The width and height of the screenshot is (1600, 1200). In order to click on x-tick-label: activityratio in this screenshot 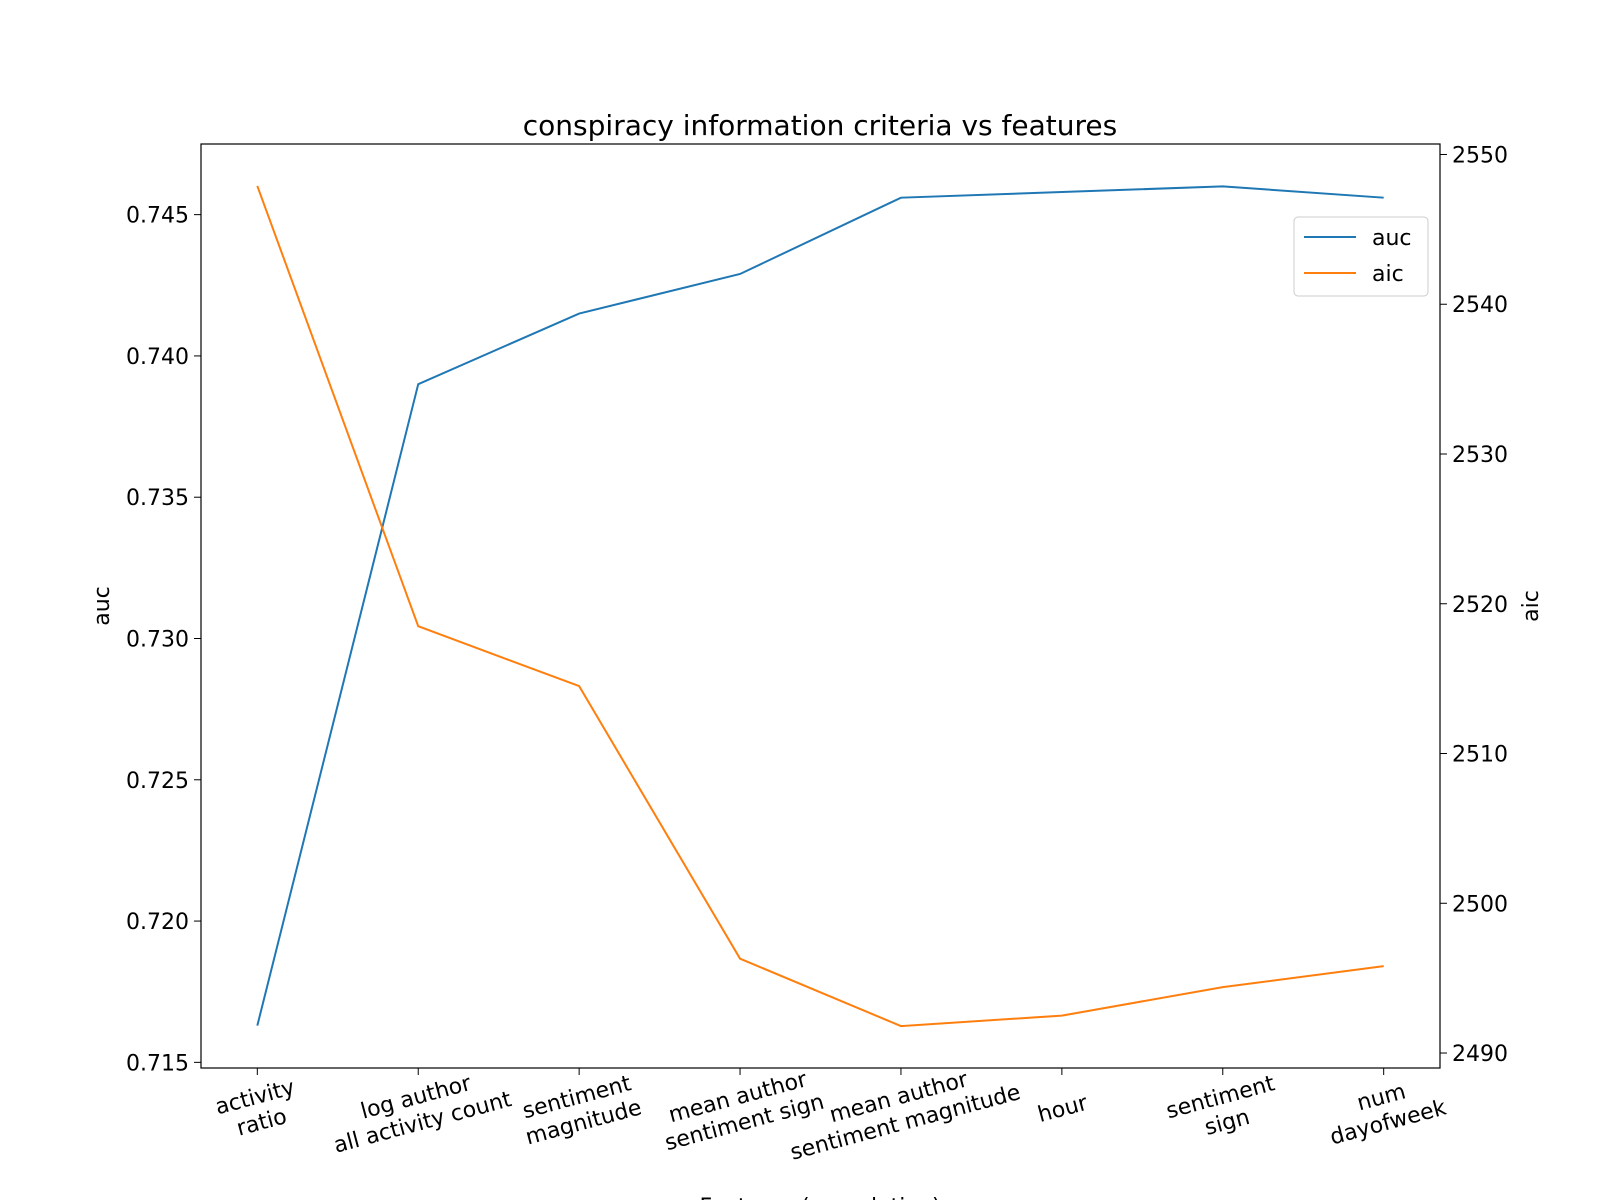, I will do `click(259, 1110)`.